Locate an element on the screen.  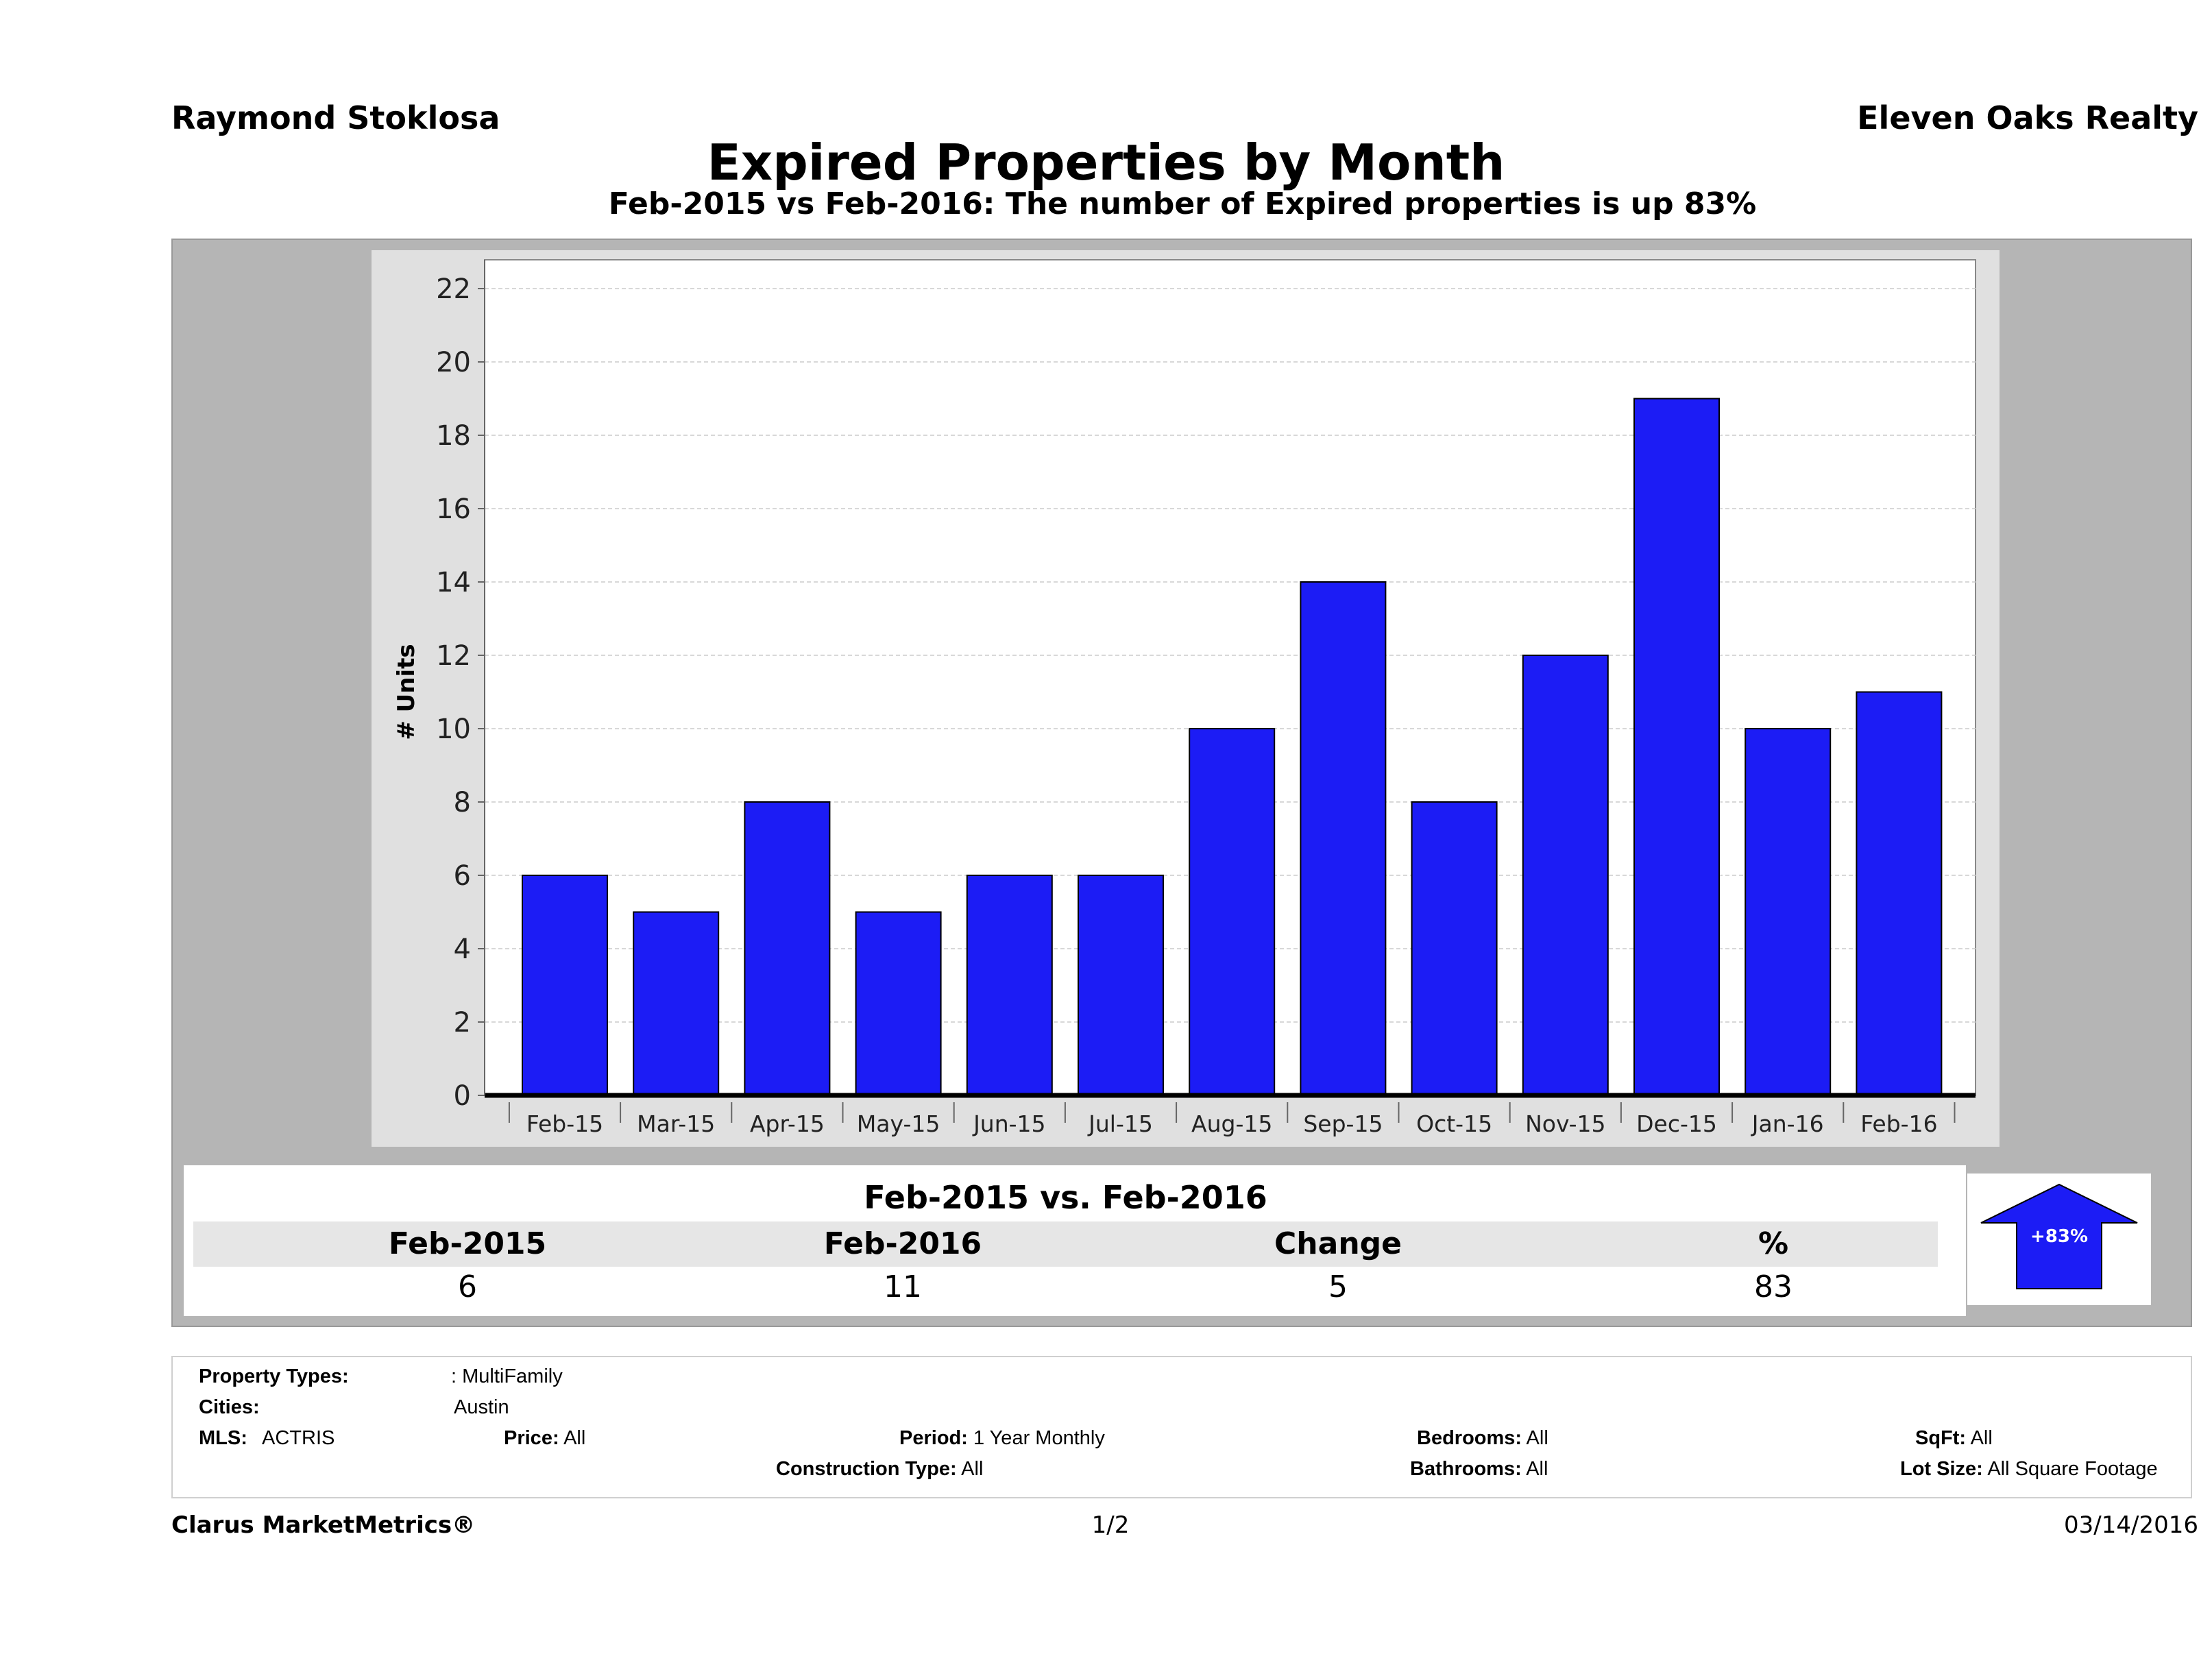
y-tick-label: 16 is located at coordinates (454, 509).